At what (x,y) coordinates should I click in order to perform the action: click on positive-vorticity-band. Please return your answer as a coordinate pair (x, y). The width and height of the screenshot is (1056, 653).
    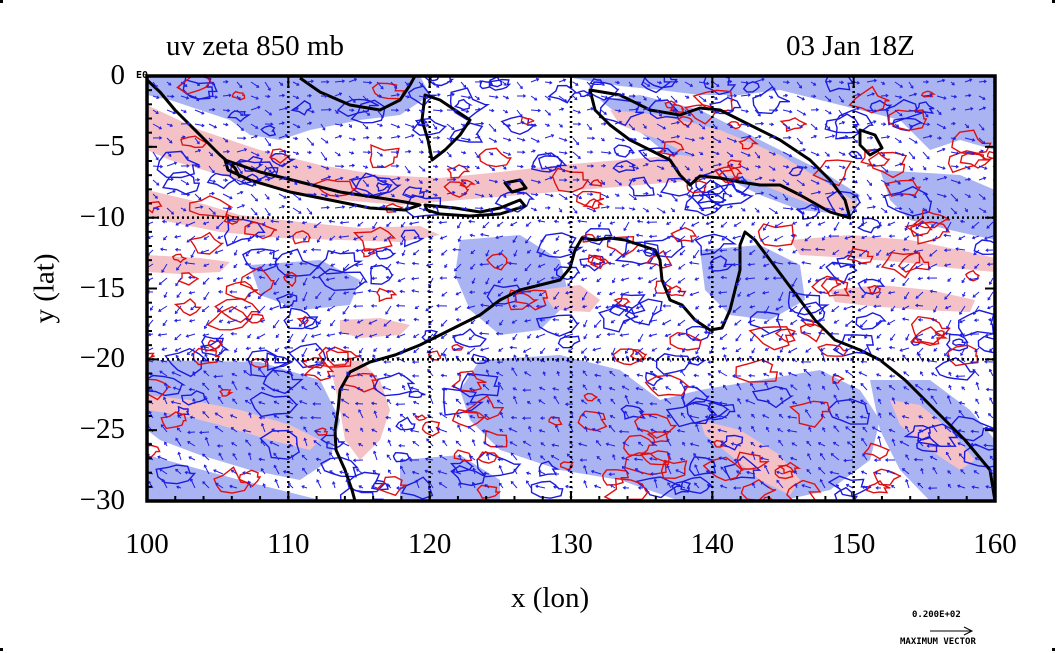
    Looking at the image, I should click on (892, 253).